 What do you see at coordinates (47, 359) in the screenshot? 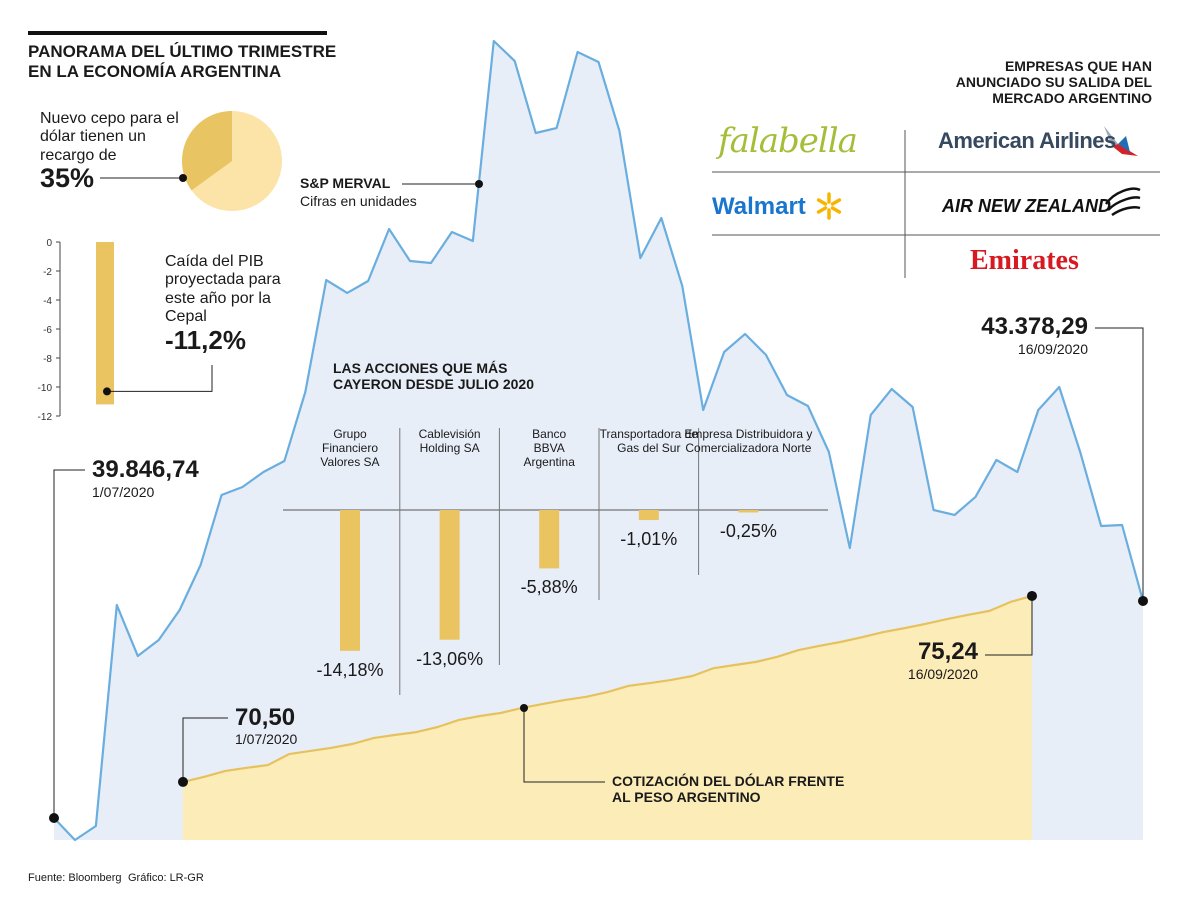
I see `y-tick-label: -8` at bounding box center [47, 359].